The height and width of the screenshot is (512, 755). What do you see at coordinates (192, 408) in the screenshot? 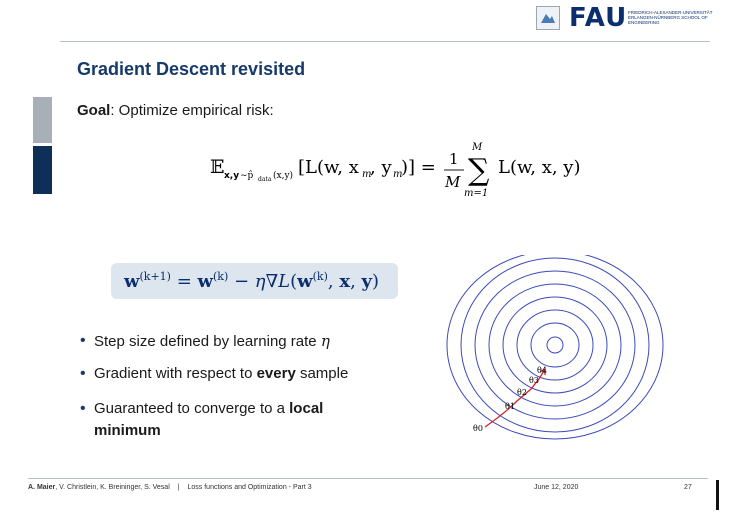
I see `bullet-text: Guaranteed to converge to a` at bounding box center [192, 408].